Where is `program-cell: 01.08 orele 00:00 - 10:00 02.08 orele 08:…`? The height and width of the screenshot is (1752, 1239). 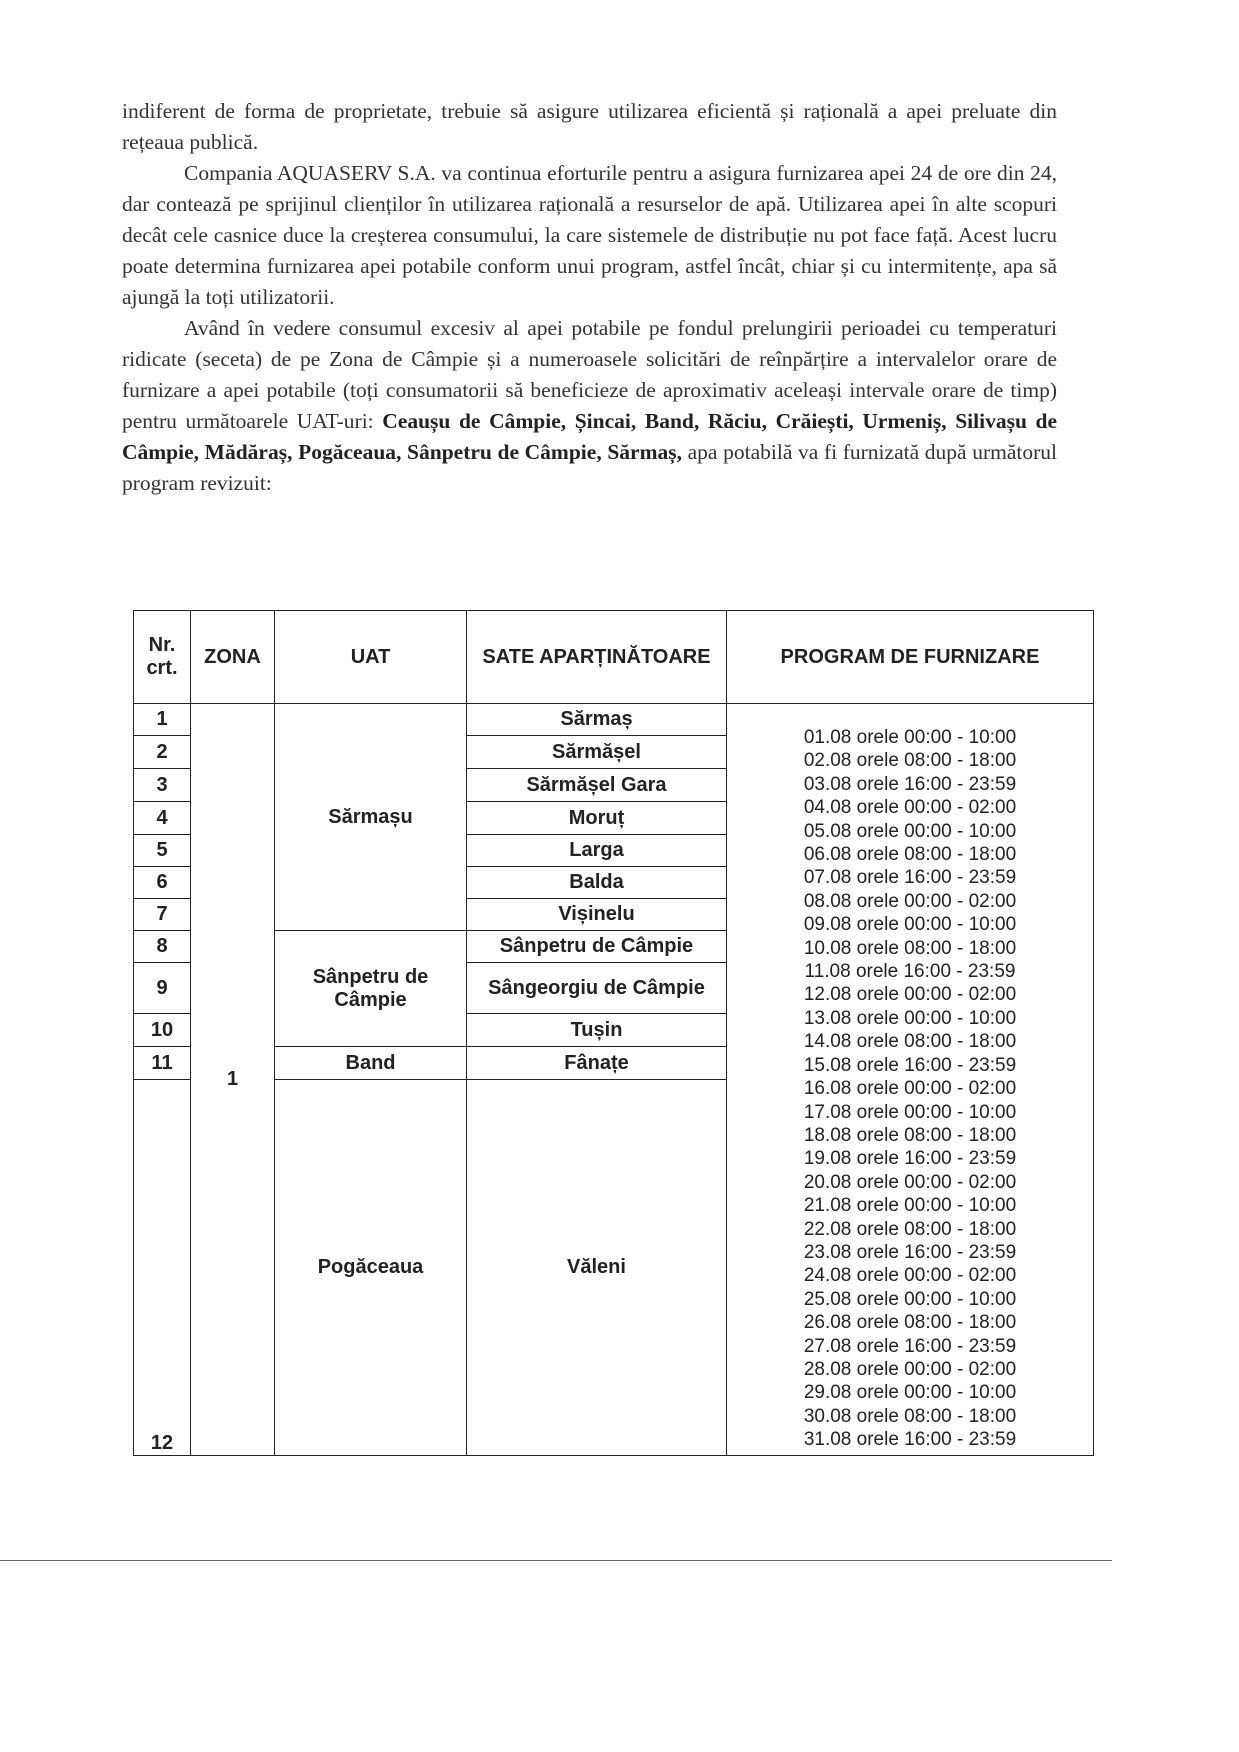
program-cell: 01.08 orele 00:00 - 10:00 02.08 orele 08:… is located at coordinates (910, 1079).